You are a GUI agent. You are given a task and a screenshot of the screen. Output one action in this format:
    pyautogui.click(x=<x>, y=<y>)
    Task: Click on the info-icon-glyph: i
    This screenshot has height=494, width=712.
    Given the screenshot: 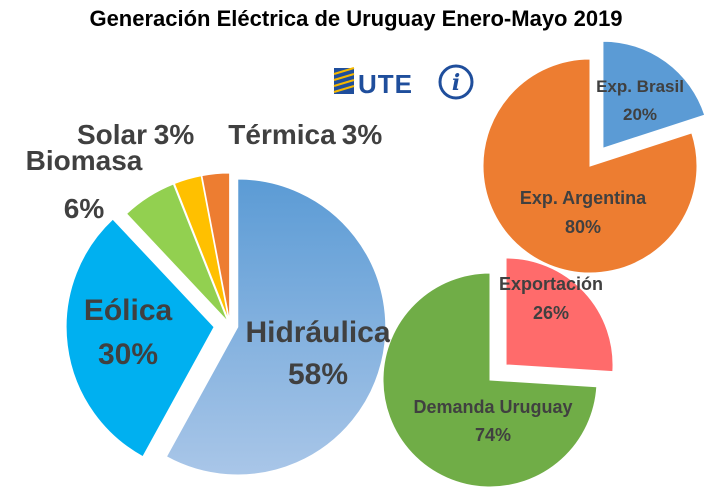 What is the action you would take?
    pyautogui.click(x=456, y=83)
    